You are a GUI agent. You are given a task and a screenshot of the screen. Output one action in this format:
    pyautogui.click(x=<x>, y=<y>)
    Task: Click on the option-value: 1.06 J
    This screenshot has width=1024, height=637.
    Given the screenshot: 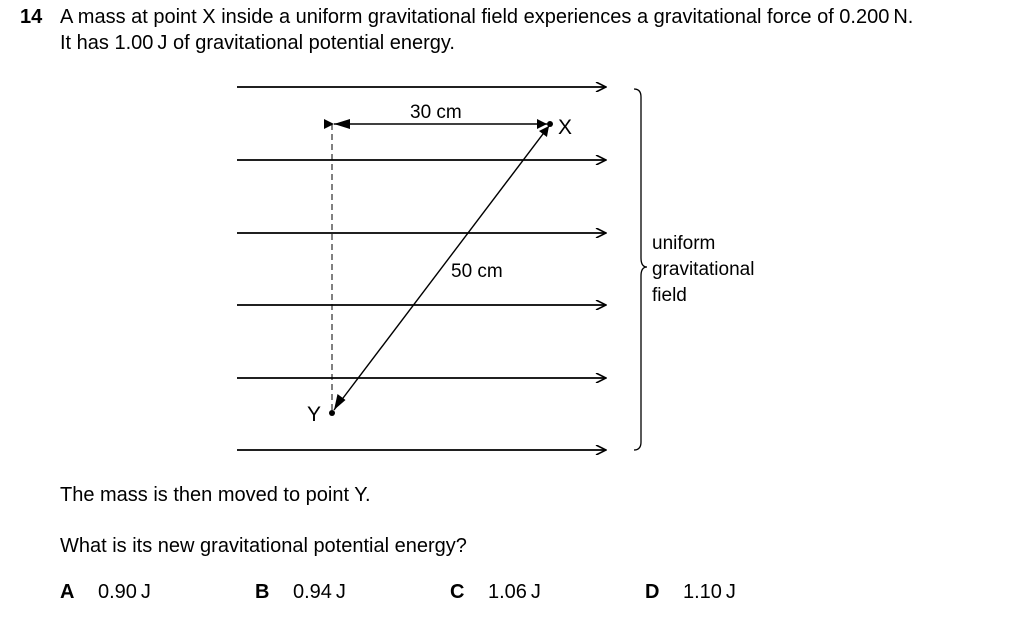 What is the action you would take?
    pyautogui.click(x=514, y=592)
    